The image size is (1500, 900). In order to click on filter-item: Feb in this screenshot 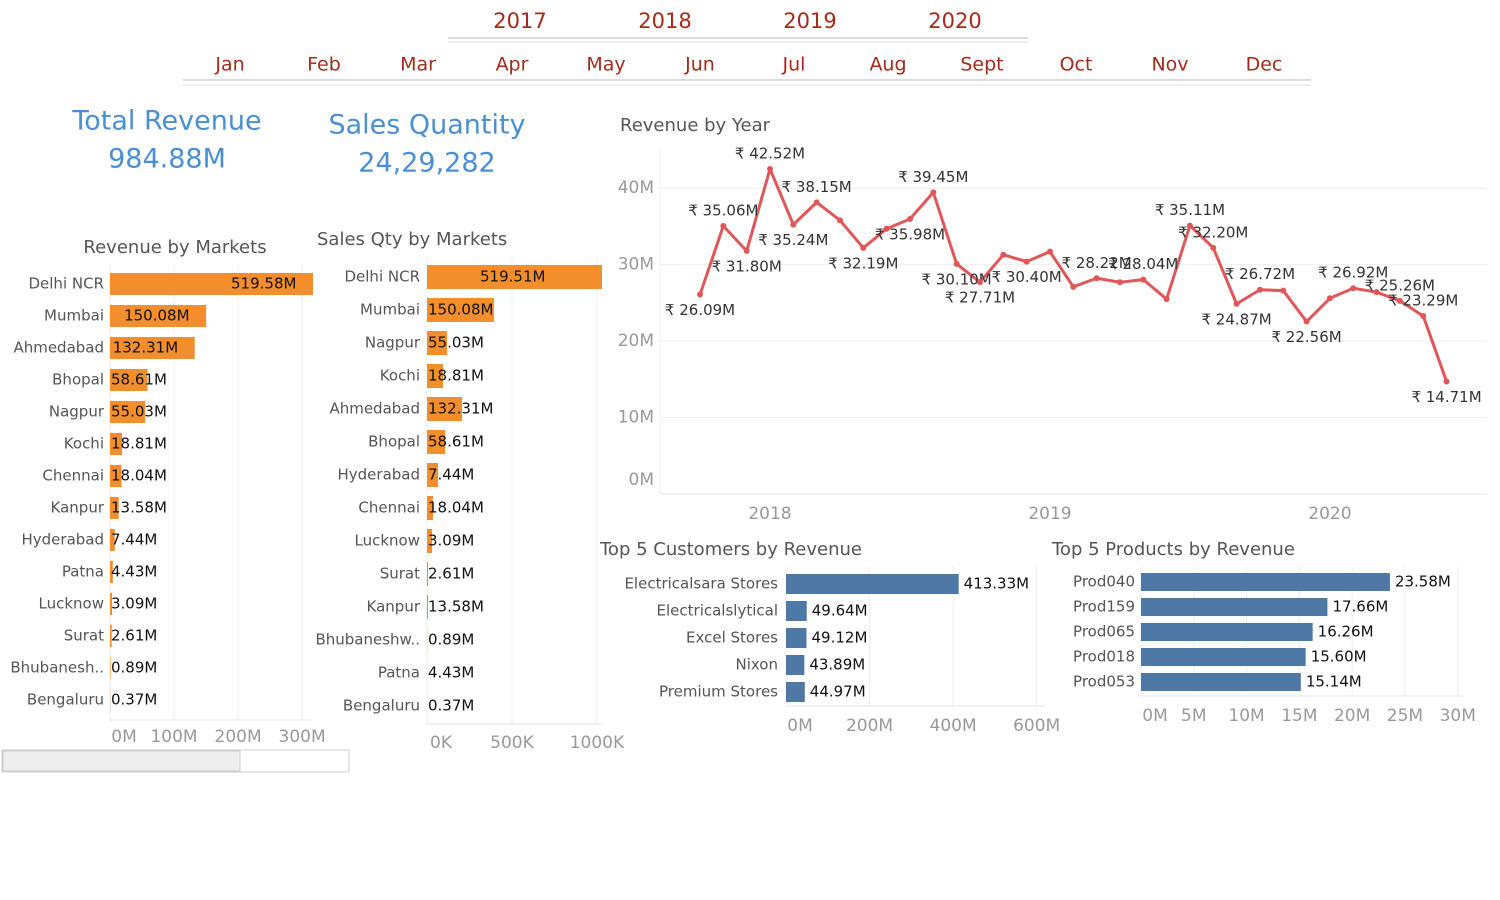, I will do `click(324, 65)`.